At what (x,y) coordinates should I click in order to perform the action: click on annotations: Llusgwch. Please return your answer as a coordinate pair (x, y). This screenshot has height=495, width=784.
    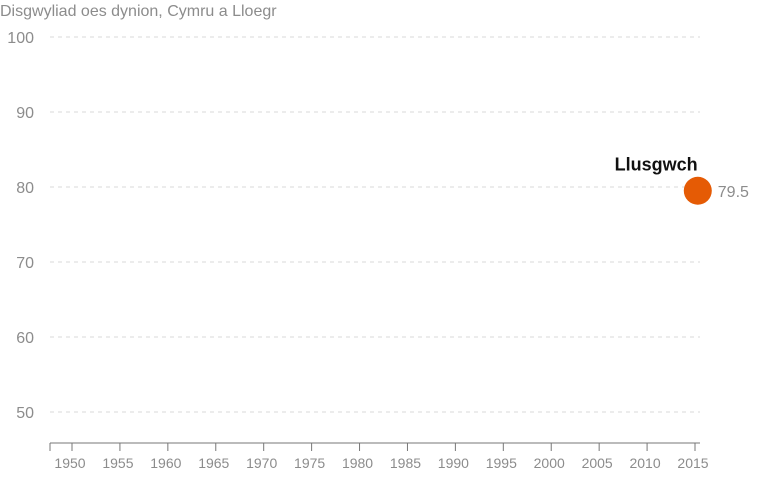
    Looking at the image, I should click on (656, 165).